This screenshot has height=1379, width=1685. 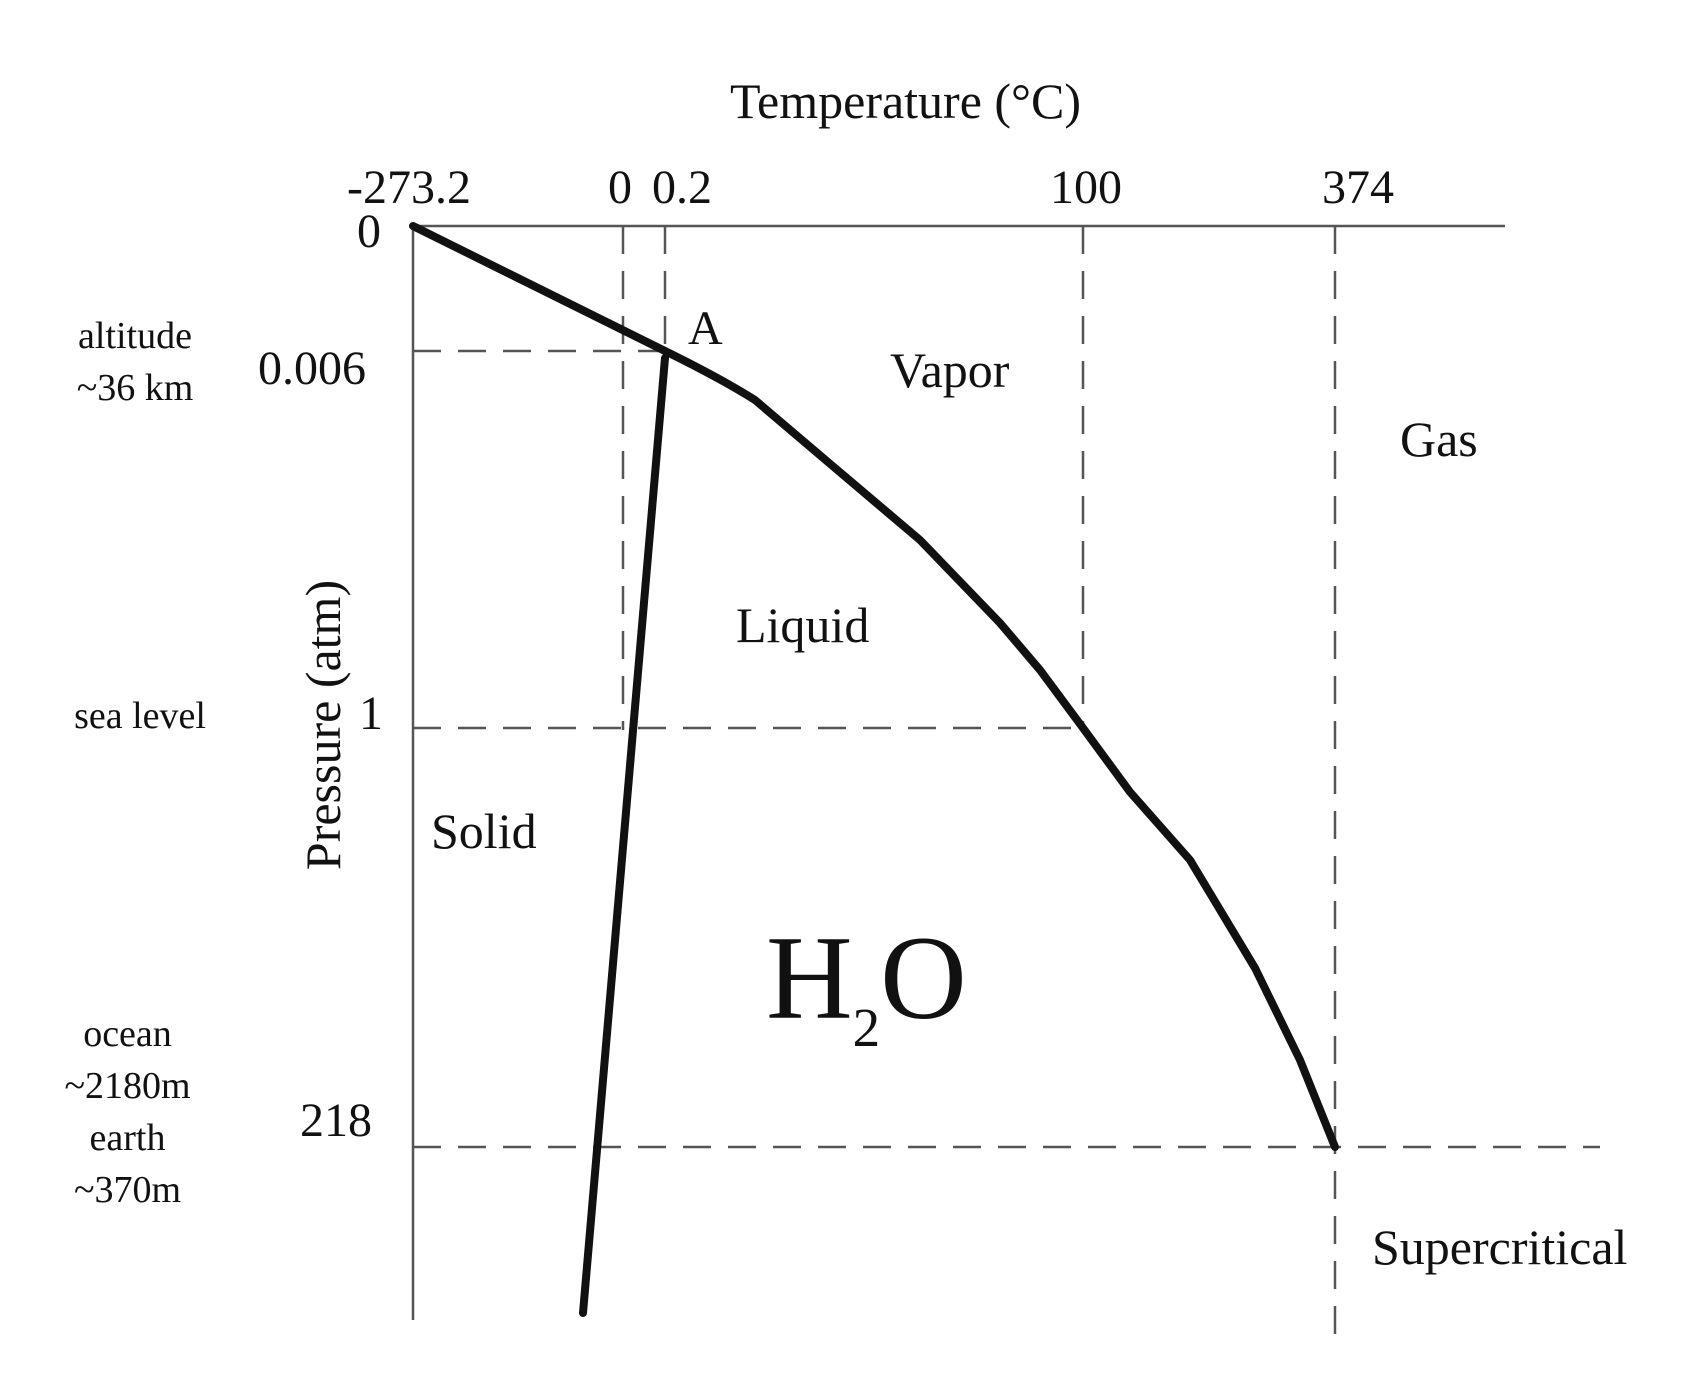 I want to click on temperature-tick-label: -273.2, so click(x=409, y=187).